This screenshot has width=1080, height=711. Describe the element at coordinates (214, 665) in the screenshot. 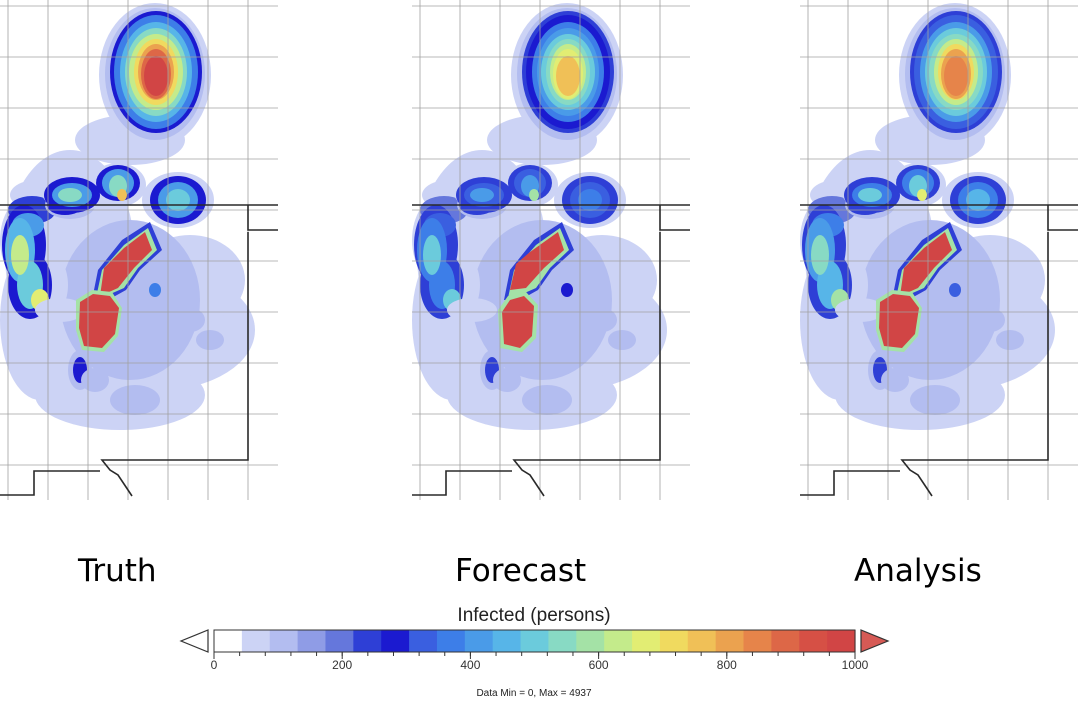

I see `colorbar-tick-label: 0` at that location.